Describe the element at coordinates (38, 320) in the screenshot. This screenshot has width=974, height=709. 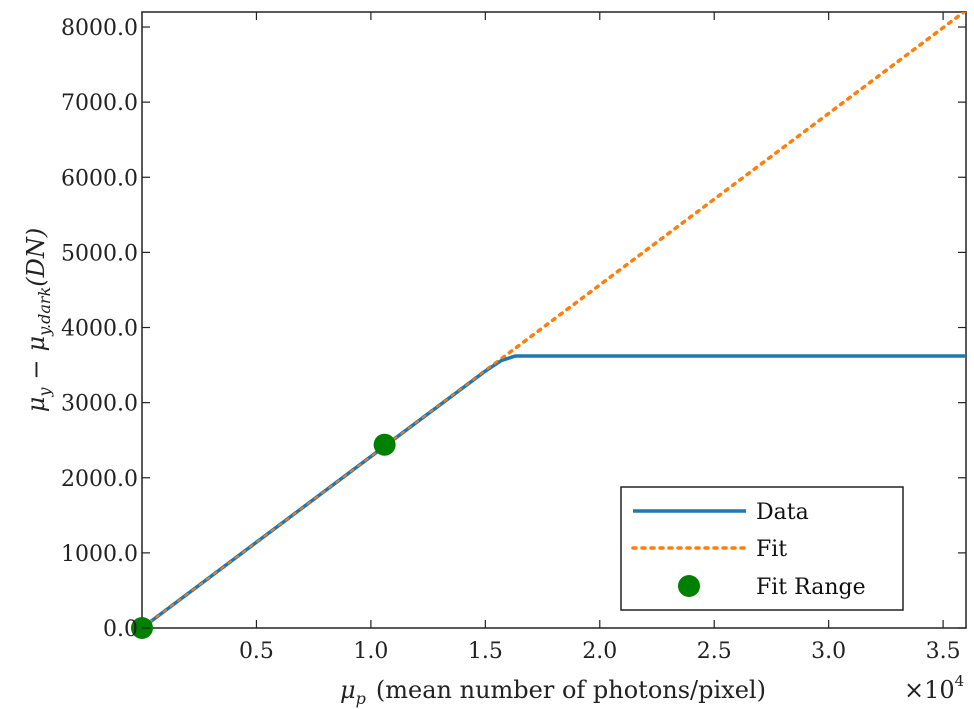
I see `y-axis-label: μy−μy.dark(DN)` at that location.